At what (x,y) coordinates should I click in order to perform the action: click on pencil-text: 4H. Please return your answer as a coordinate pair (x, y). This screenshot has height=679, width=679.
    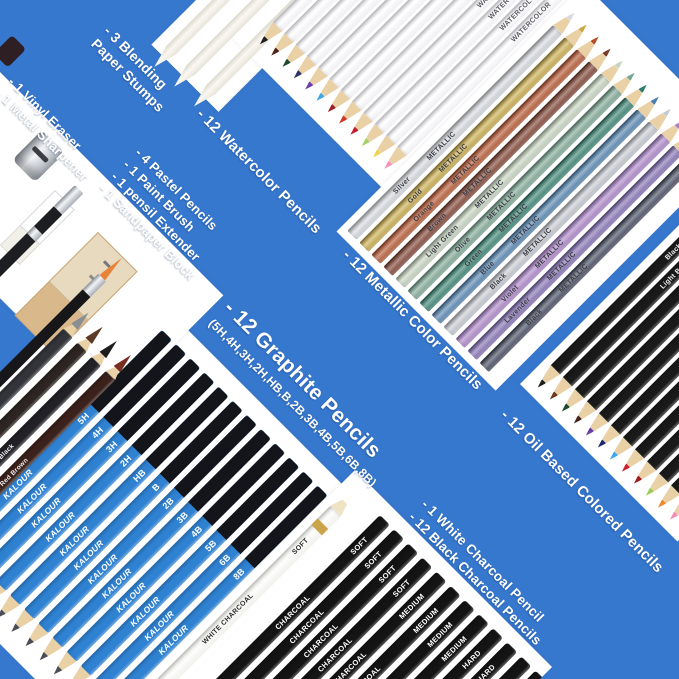
    Looking at the image, I should click on (97, 432).